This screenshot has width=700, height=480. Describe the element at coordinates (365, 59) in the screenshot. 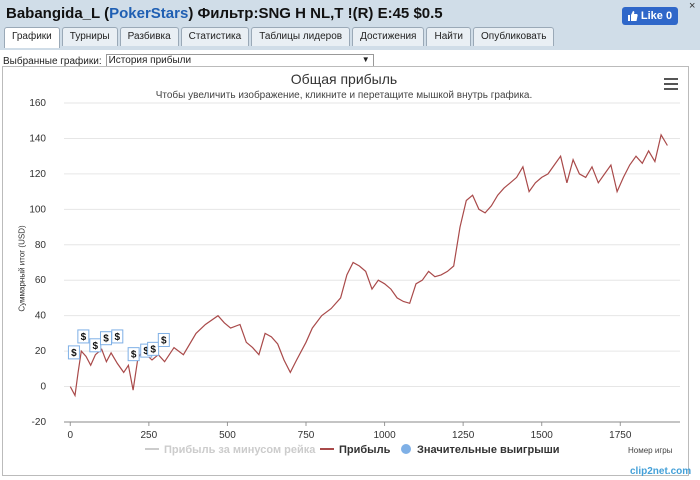

I see `chevron-down-icon: ▼` at that location.